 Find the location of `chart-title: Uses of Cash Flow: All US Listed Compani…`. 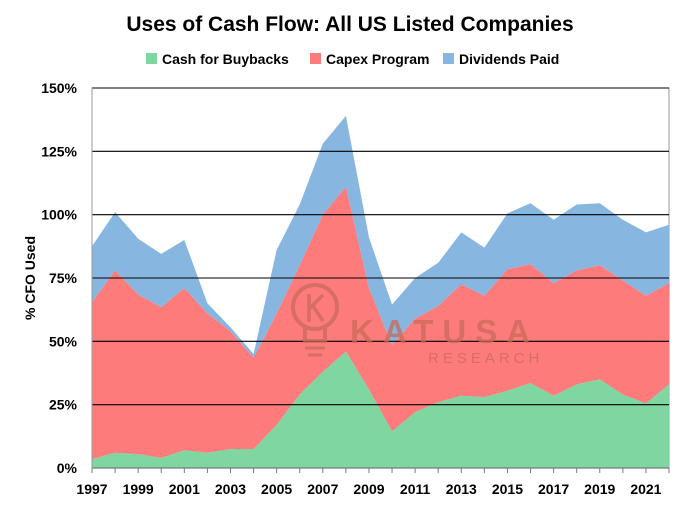

chart-title: Uses of Cash Flow: All US Listed Compani… is located at coordinates (349, 24).